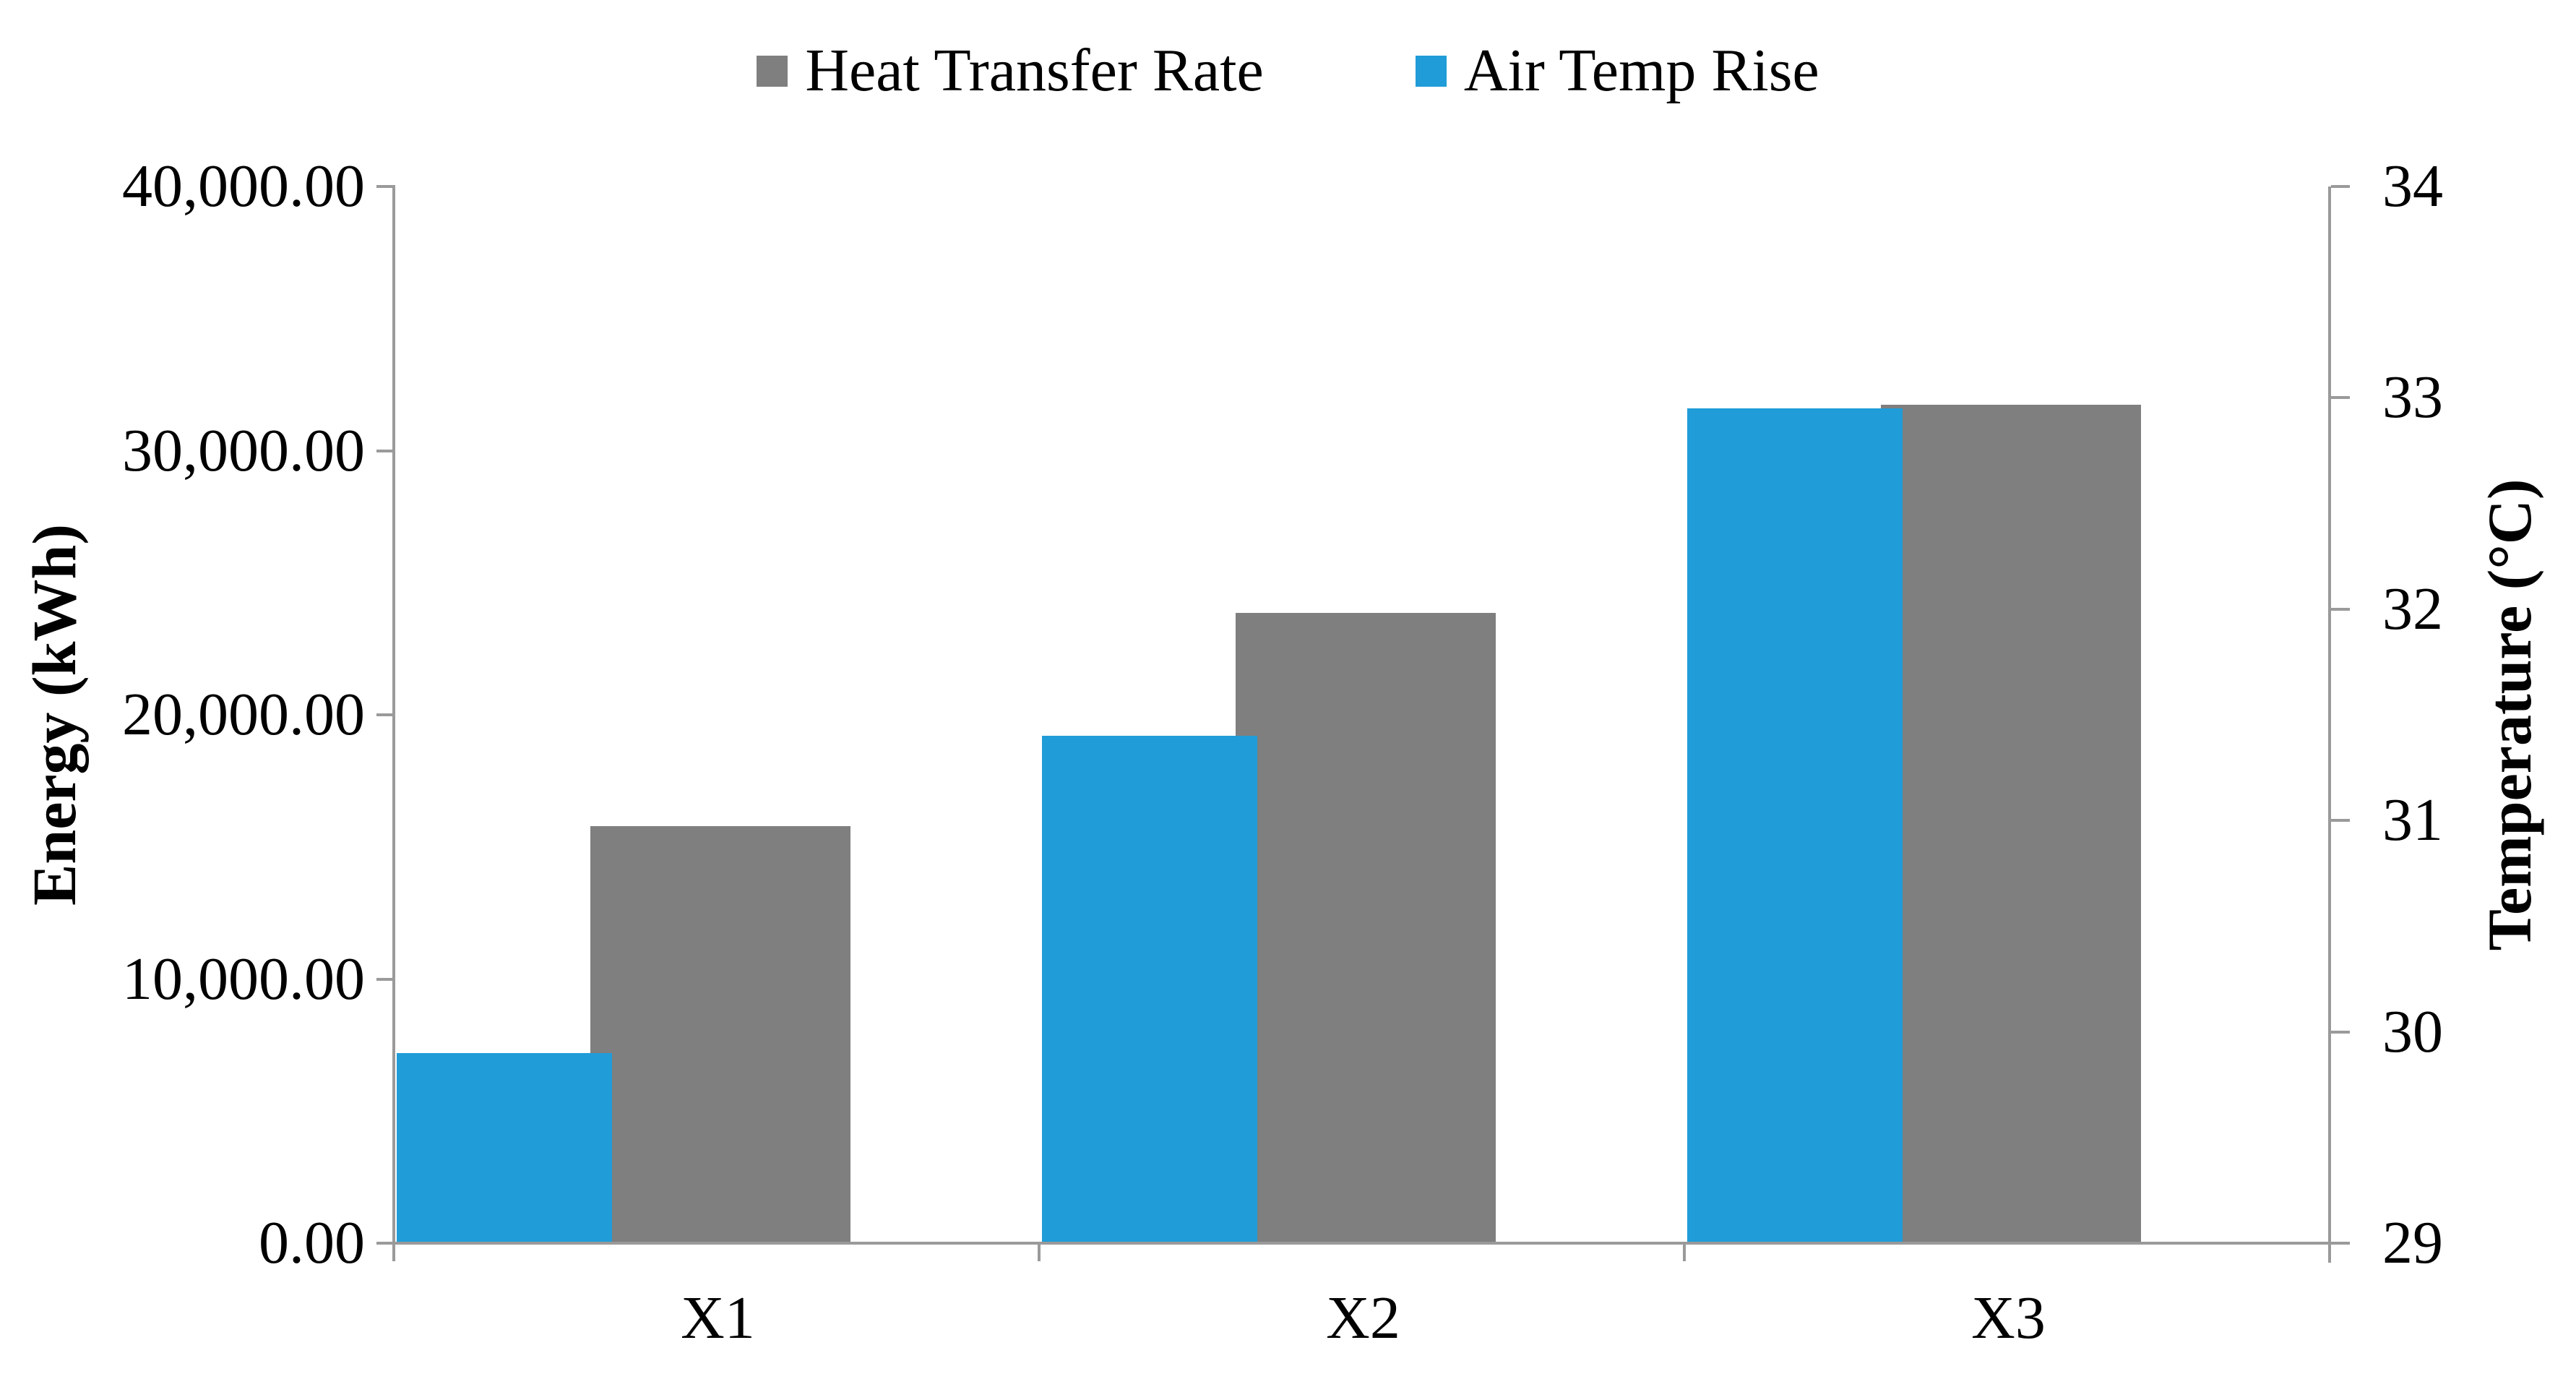  I want to click on y-left-tick-label: 10,000.00, so click(243, 979).